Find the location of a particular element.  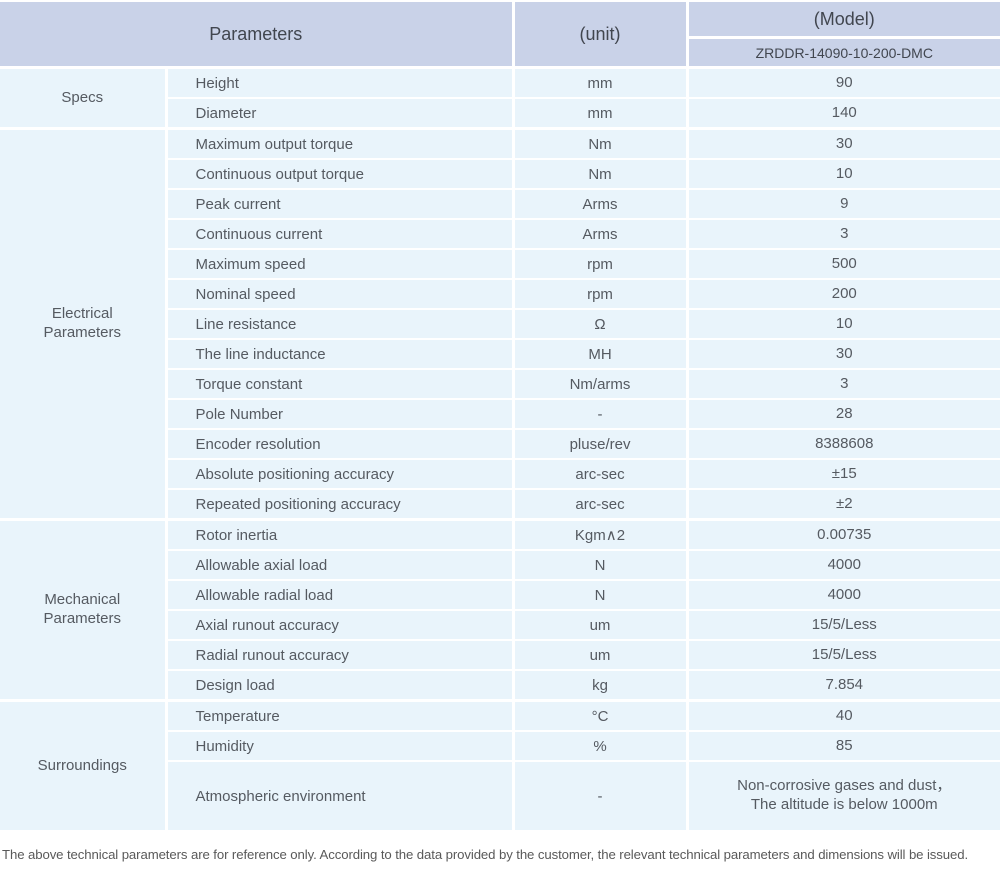

category-cell: Surroundings is located at coordinates (83, 764).